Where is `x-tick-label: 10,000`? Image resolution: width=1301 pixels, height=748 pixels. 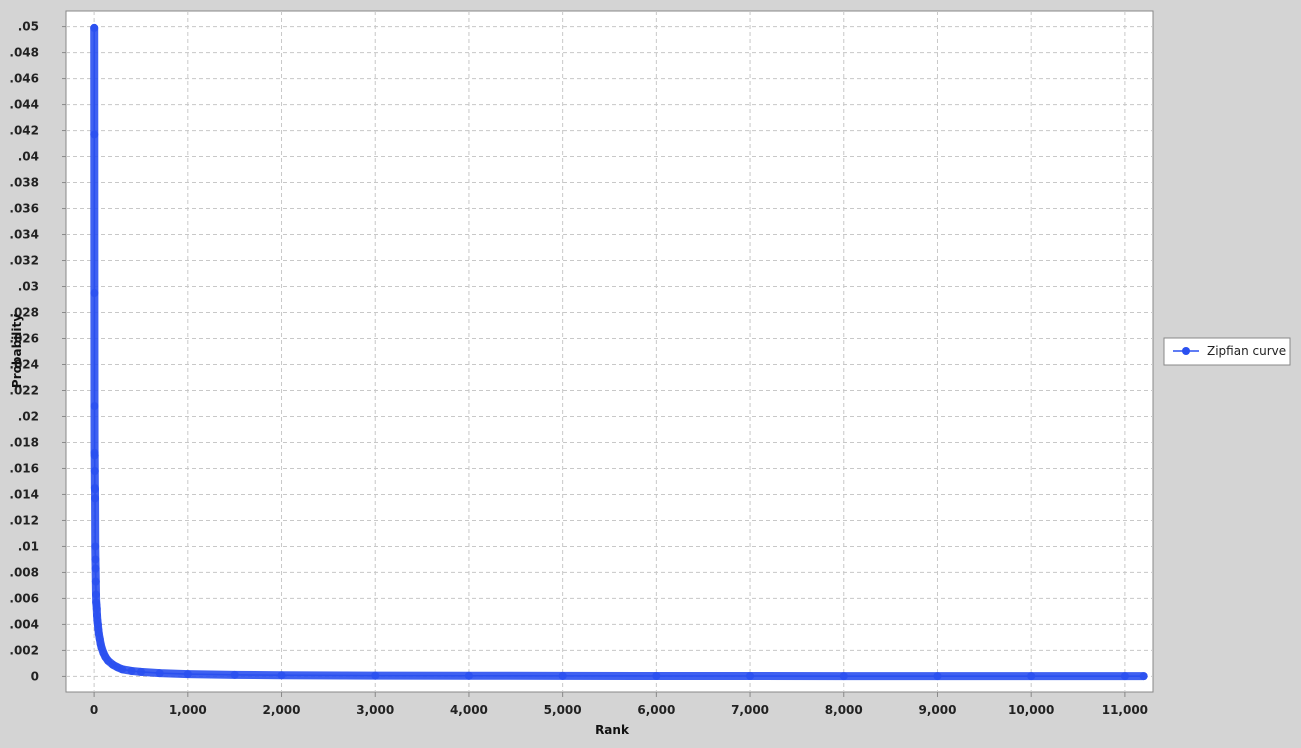
x-tick-label: 10,000 is located at coordinates (1031, 710).